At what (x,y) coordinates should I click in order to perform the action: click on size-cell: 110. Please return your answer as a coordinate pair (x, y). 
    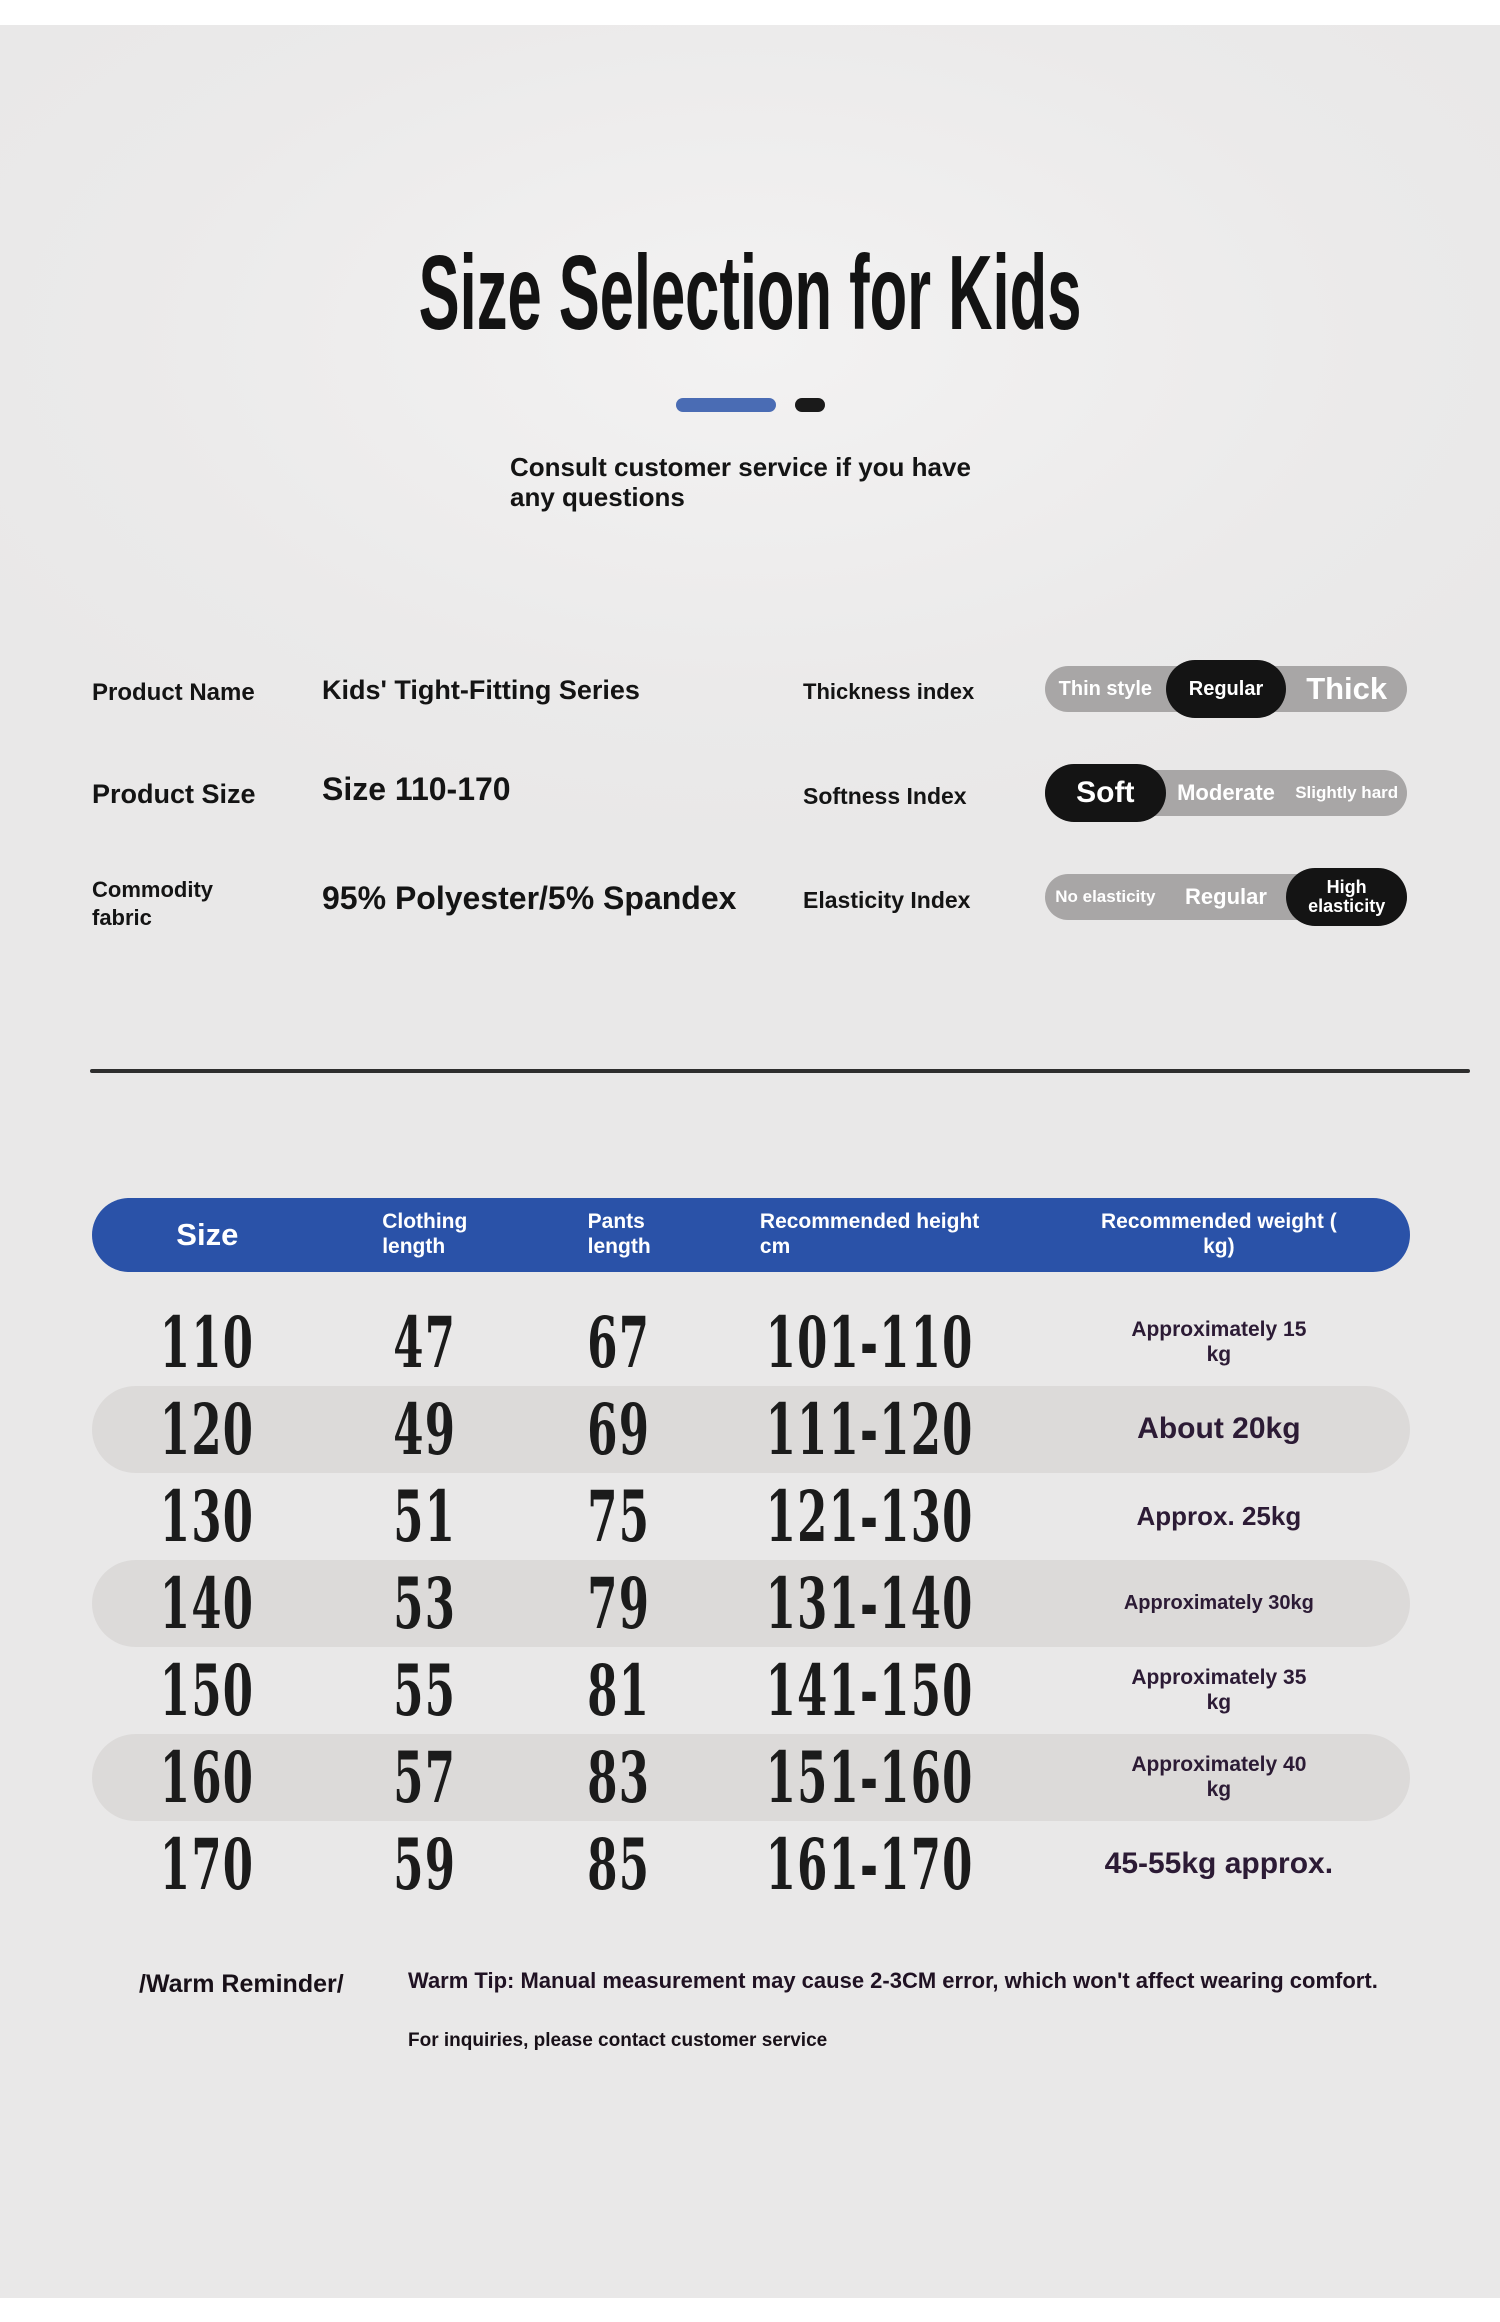
    Looking at the image, I should click on (207, 1342).